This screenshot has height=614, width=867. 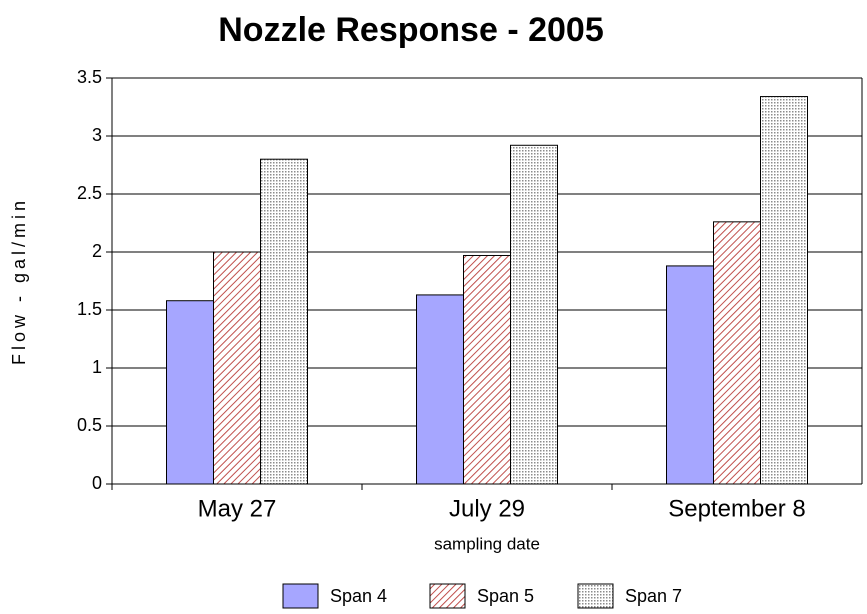 What do you see at coordinates (97, 251) in the screenshot?
I see `y-tick-label: 2` at bounding box center [97, 251].